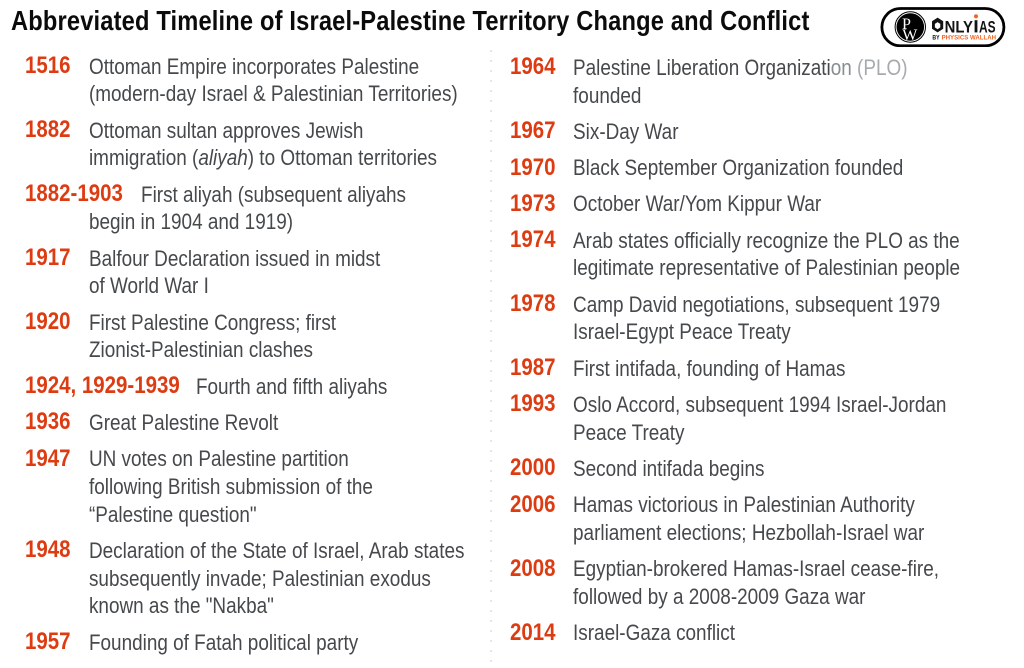  I want to click on svg-text: NLY, so click(959, 27).